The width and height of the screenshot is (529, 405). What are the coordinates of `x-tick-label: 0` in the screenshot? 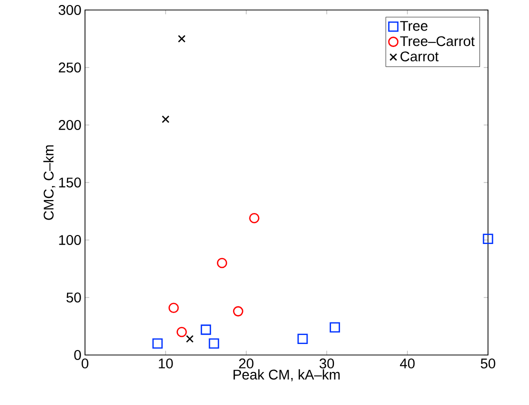 It's located at (85, 363).